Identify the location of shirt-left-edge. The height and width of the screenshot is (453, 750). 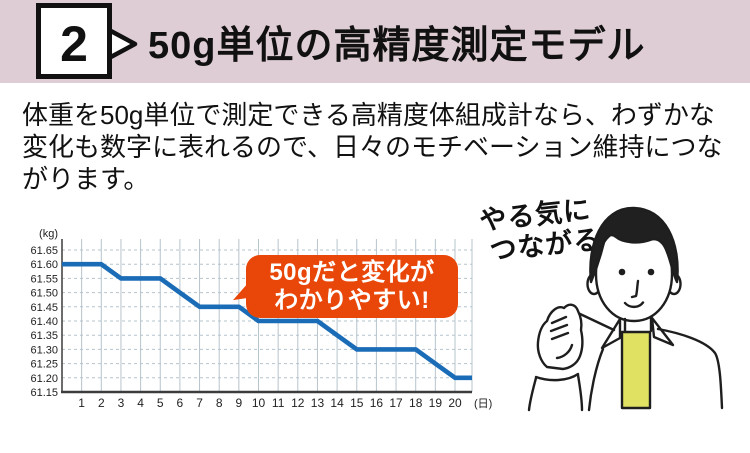
(596, 379).